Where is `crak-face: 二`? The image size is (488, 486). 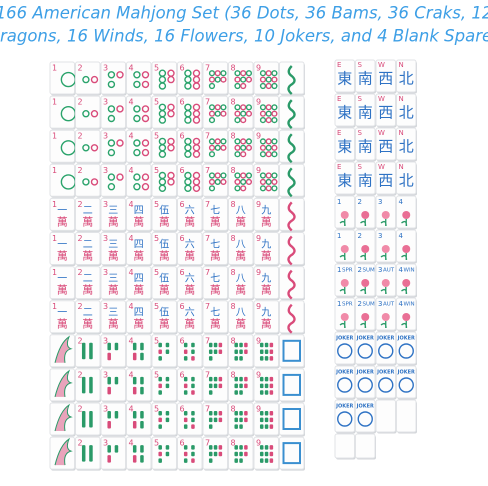
crak-face: 二 is located at coordinates (88, 210).